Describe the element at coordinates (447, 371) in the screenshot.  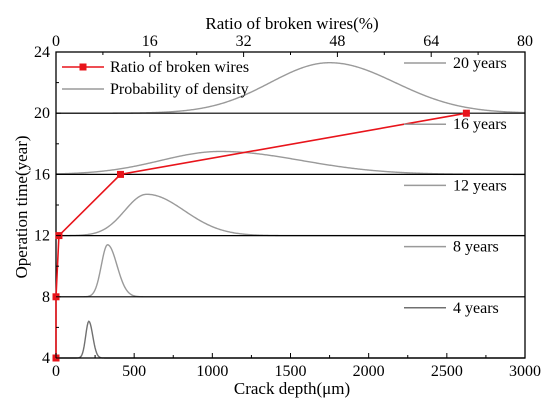
I see `x-bottom-tick-label-5: 2500` at that location.